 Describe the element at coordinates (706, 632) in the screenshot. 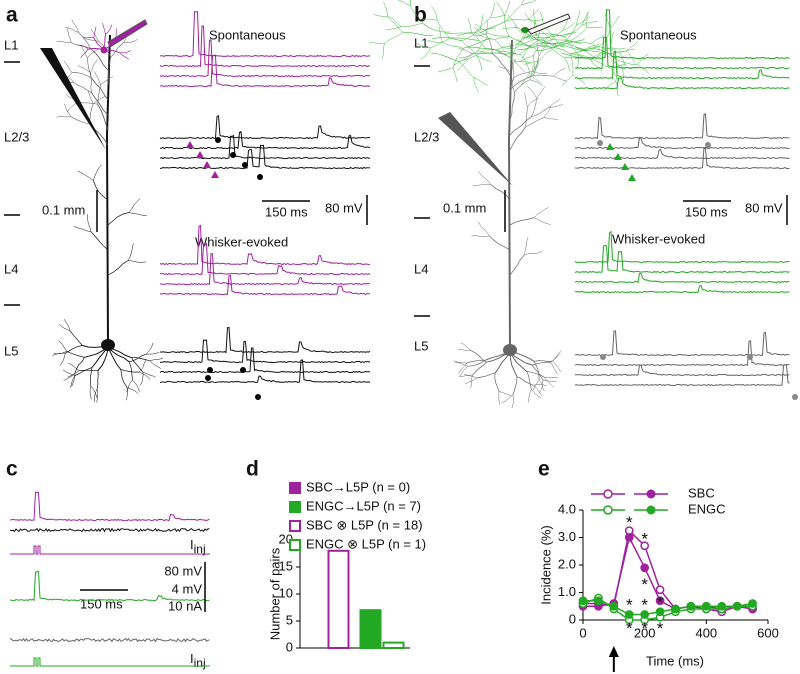

I see `x-tick-label: 400` at that location.